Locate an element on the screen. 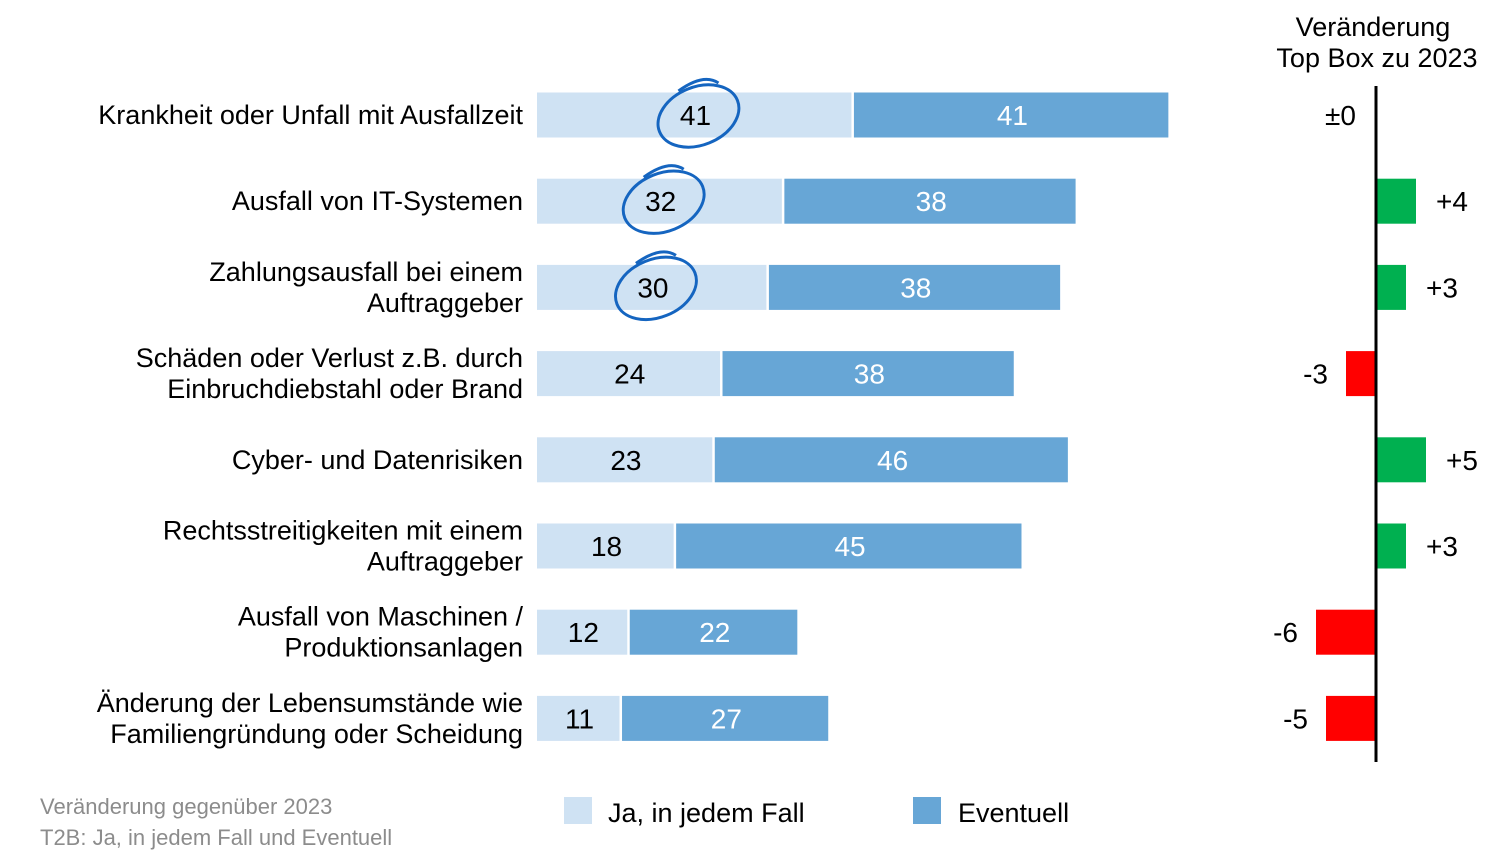 The image size is (1502, 855). change-value-label: +4 is located at coordinates (1452, 201).